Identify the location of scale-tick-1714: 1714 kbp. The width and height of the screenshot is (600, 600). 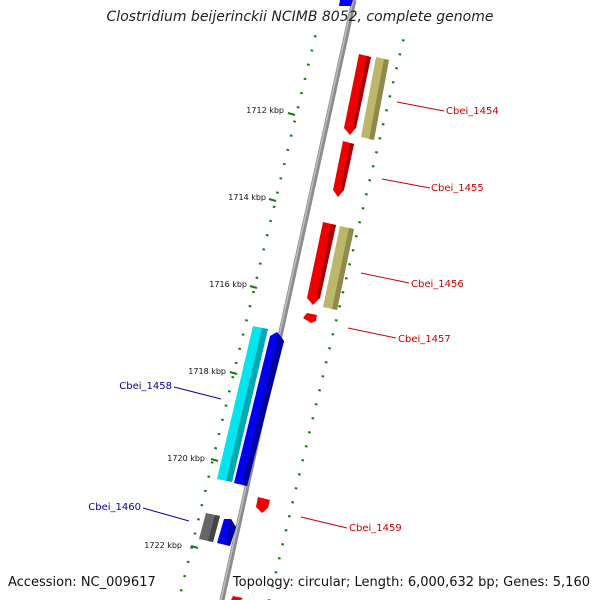
(252, 197).